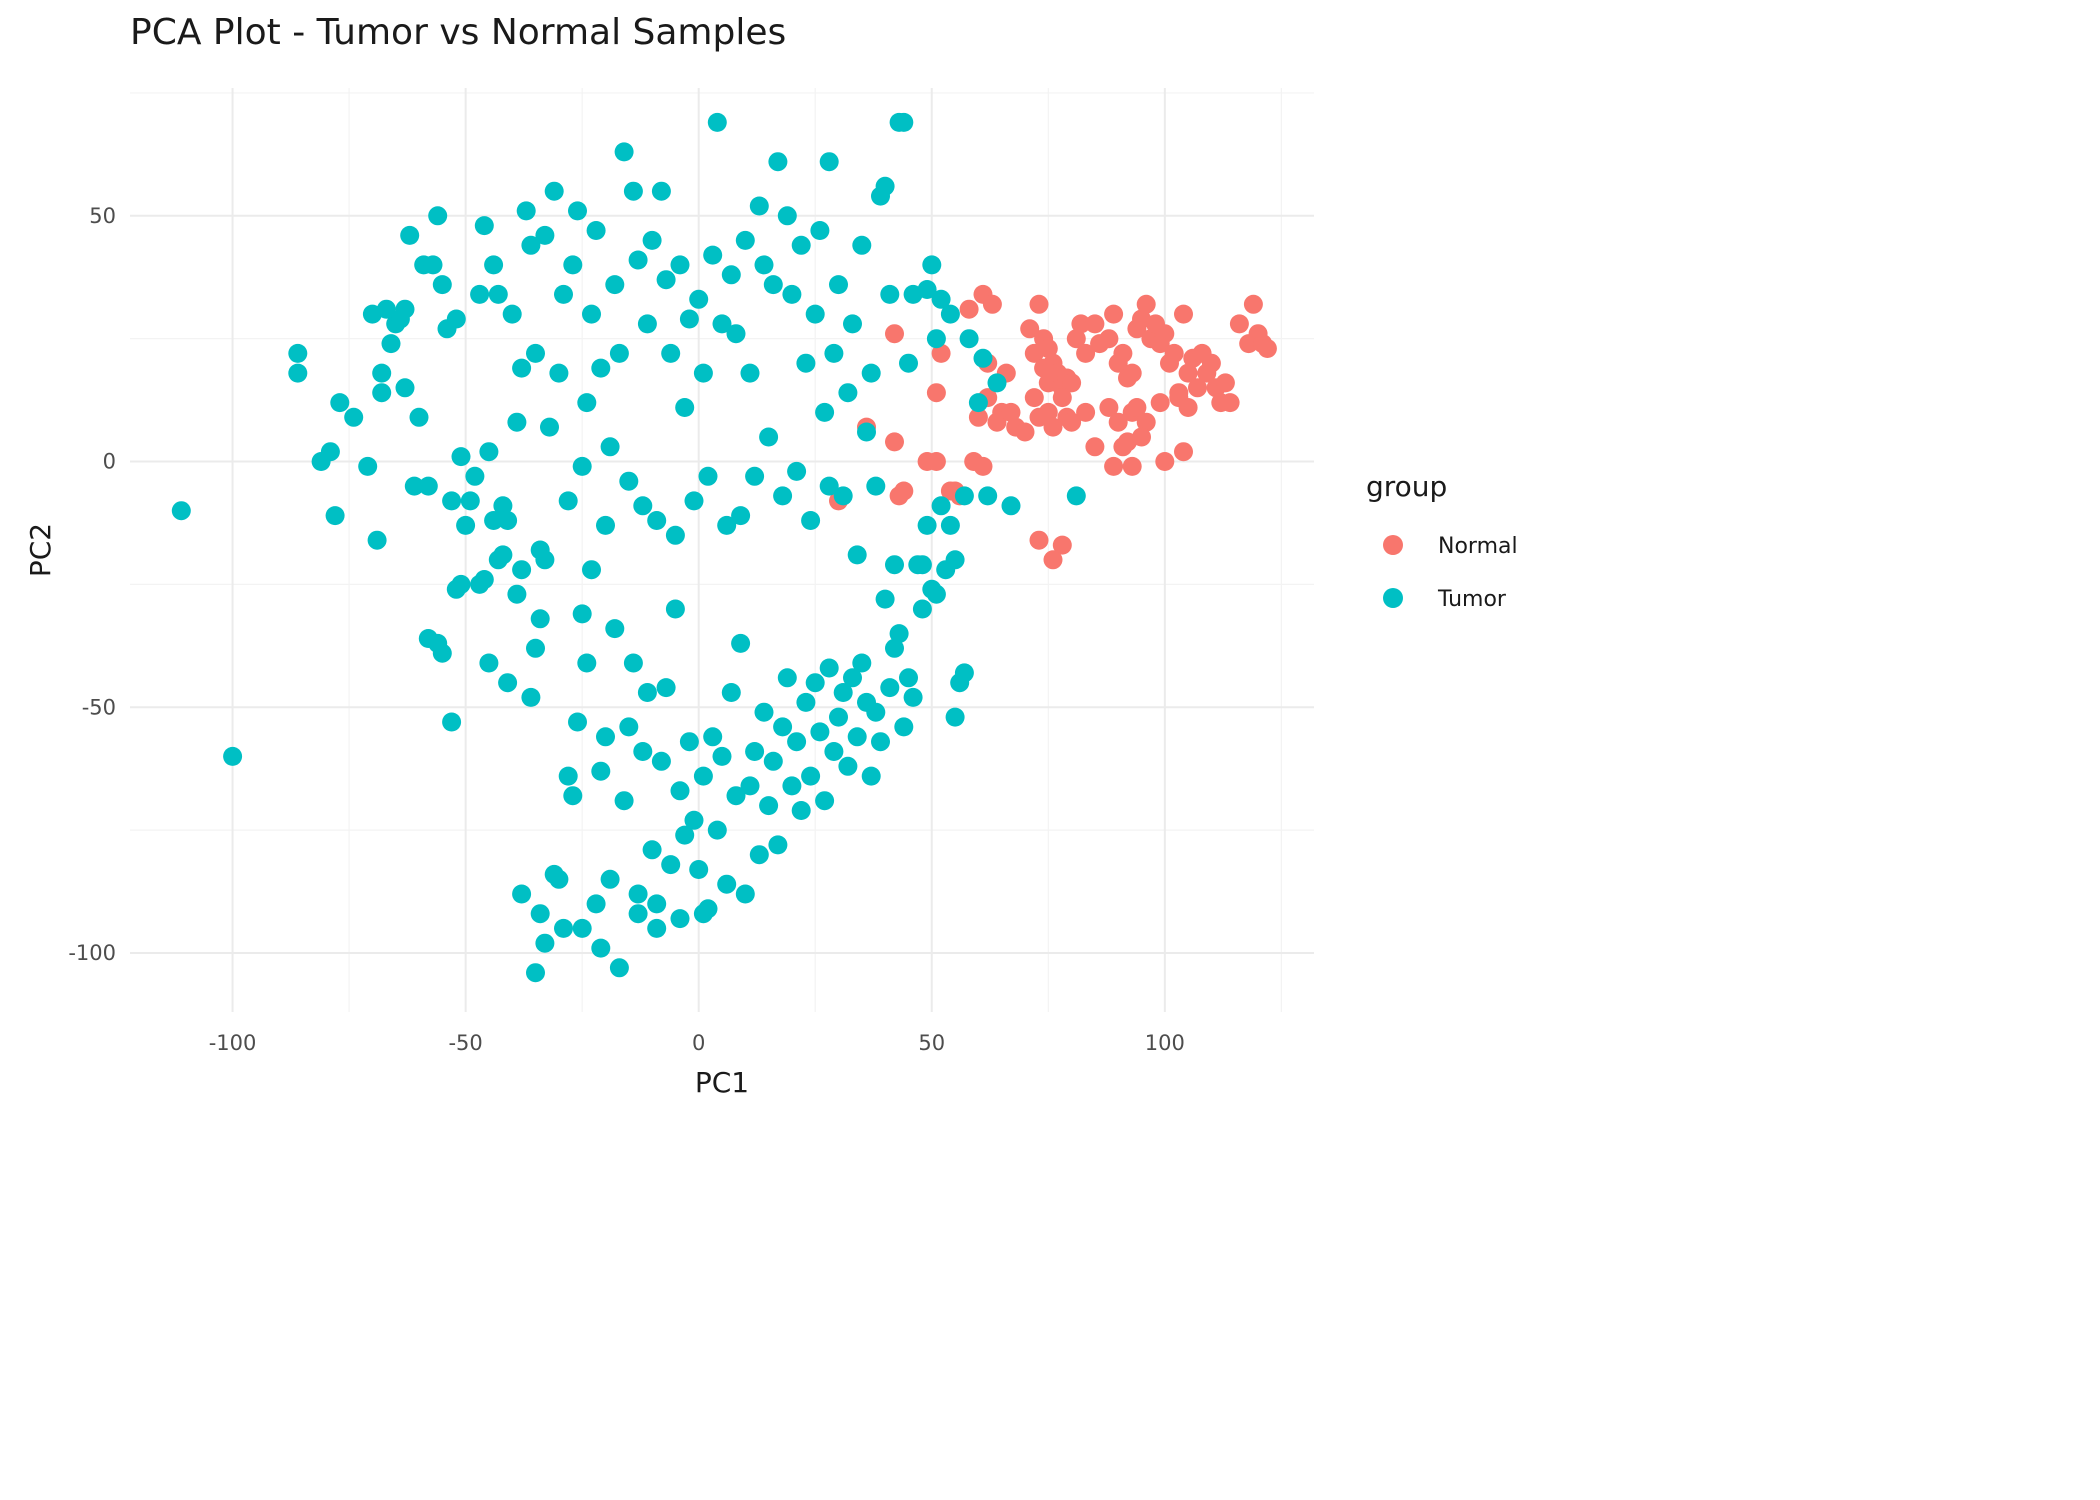 This screenshot has height=1500, width=2100. I want to click on y-tick-label: 0, so click(109, 462).